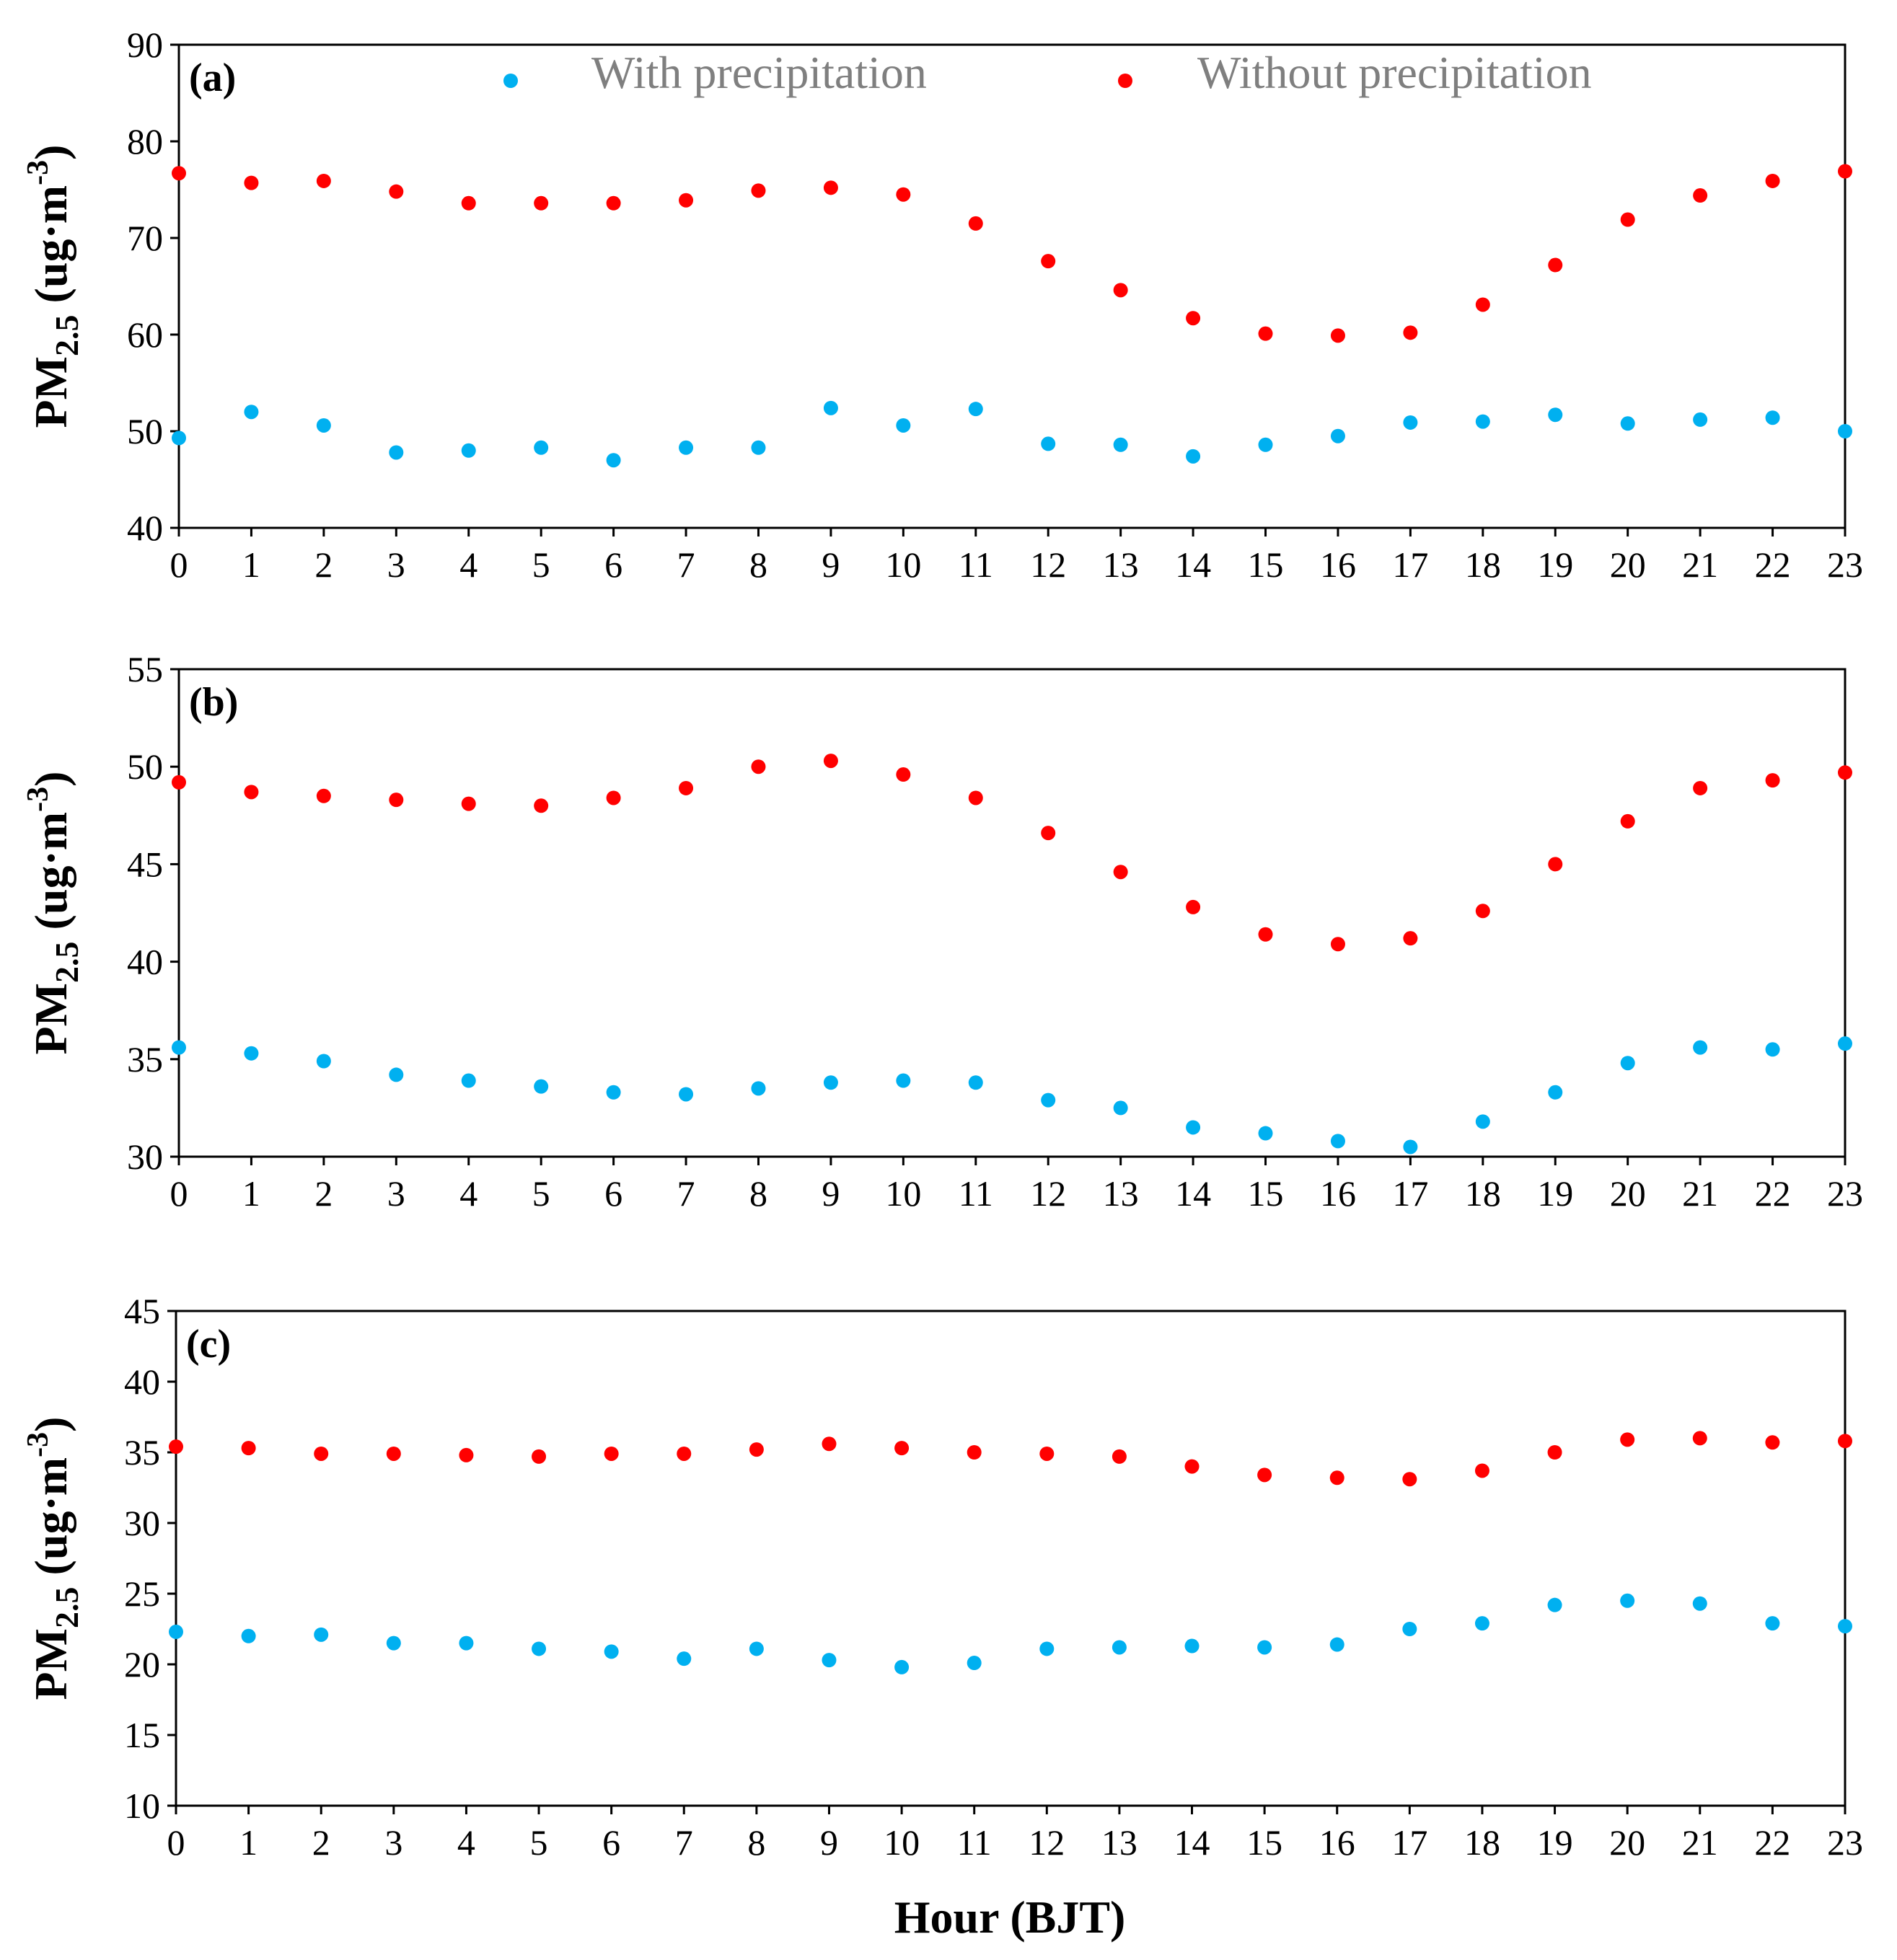  What do you see at coordinates (466, 1842) in the screenshot?
I see `panel-c-x-tick-label: 4` at bounding box center [466, 1842].